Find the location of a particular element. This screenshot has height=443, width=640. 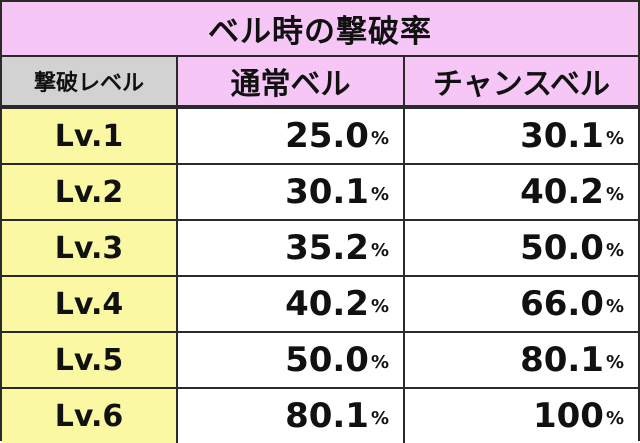

normal-bell-cell: 30.1% is located at coordinates (291, 192).